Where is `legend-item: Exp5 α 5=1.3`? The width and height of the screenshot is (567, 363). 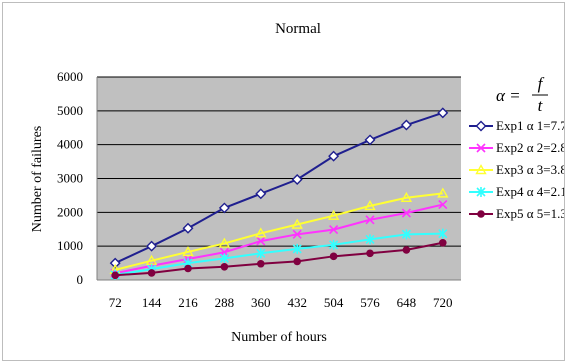
legend-item: Exp5 α 5=1.3 is located at coordinates (516, 213).